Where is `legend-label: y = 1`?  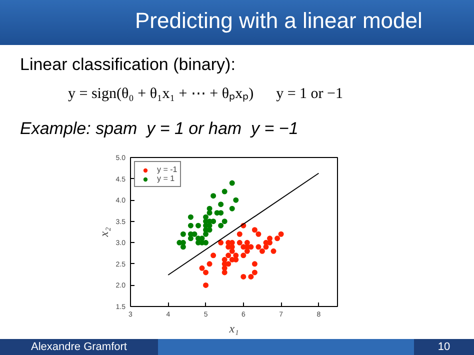 legend-label: y = 1 is located at coordinates (166, 178).